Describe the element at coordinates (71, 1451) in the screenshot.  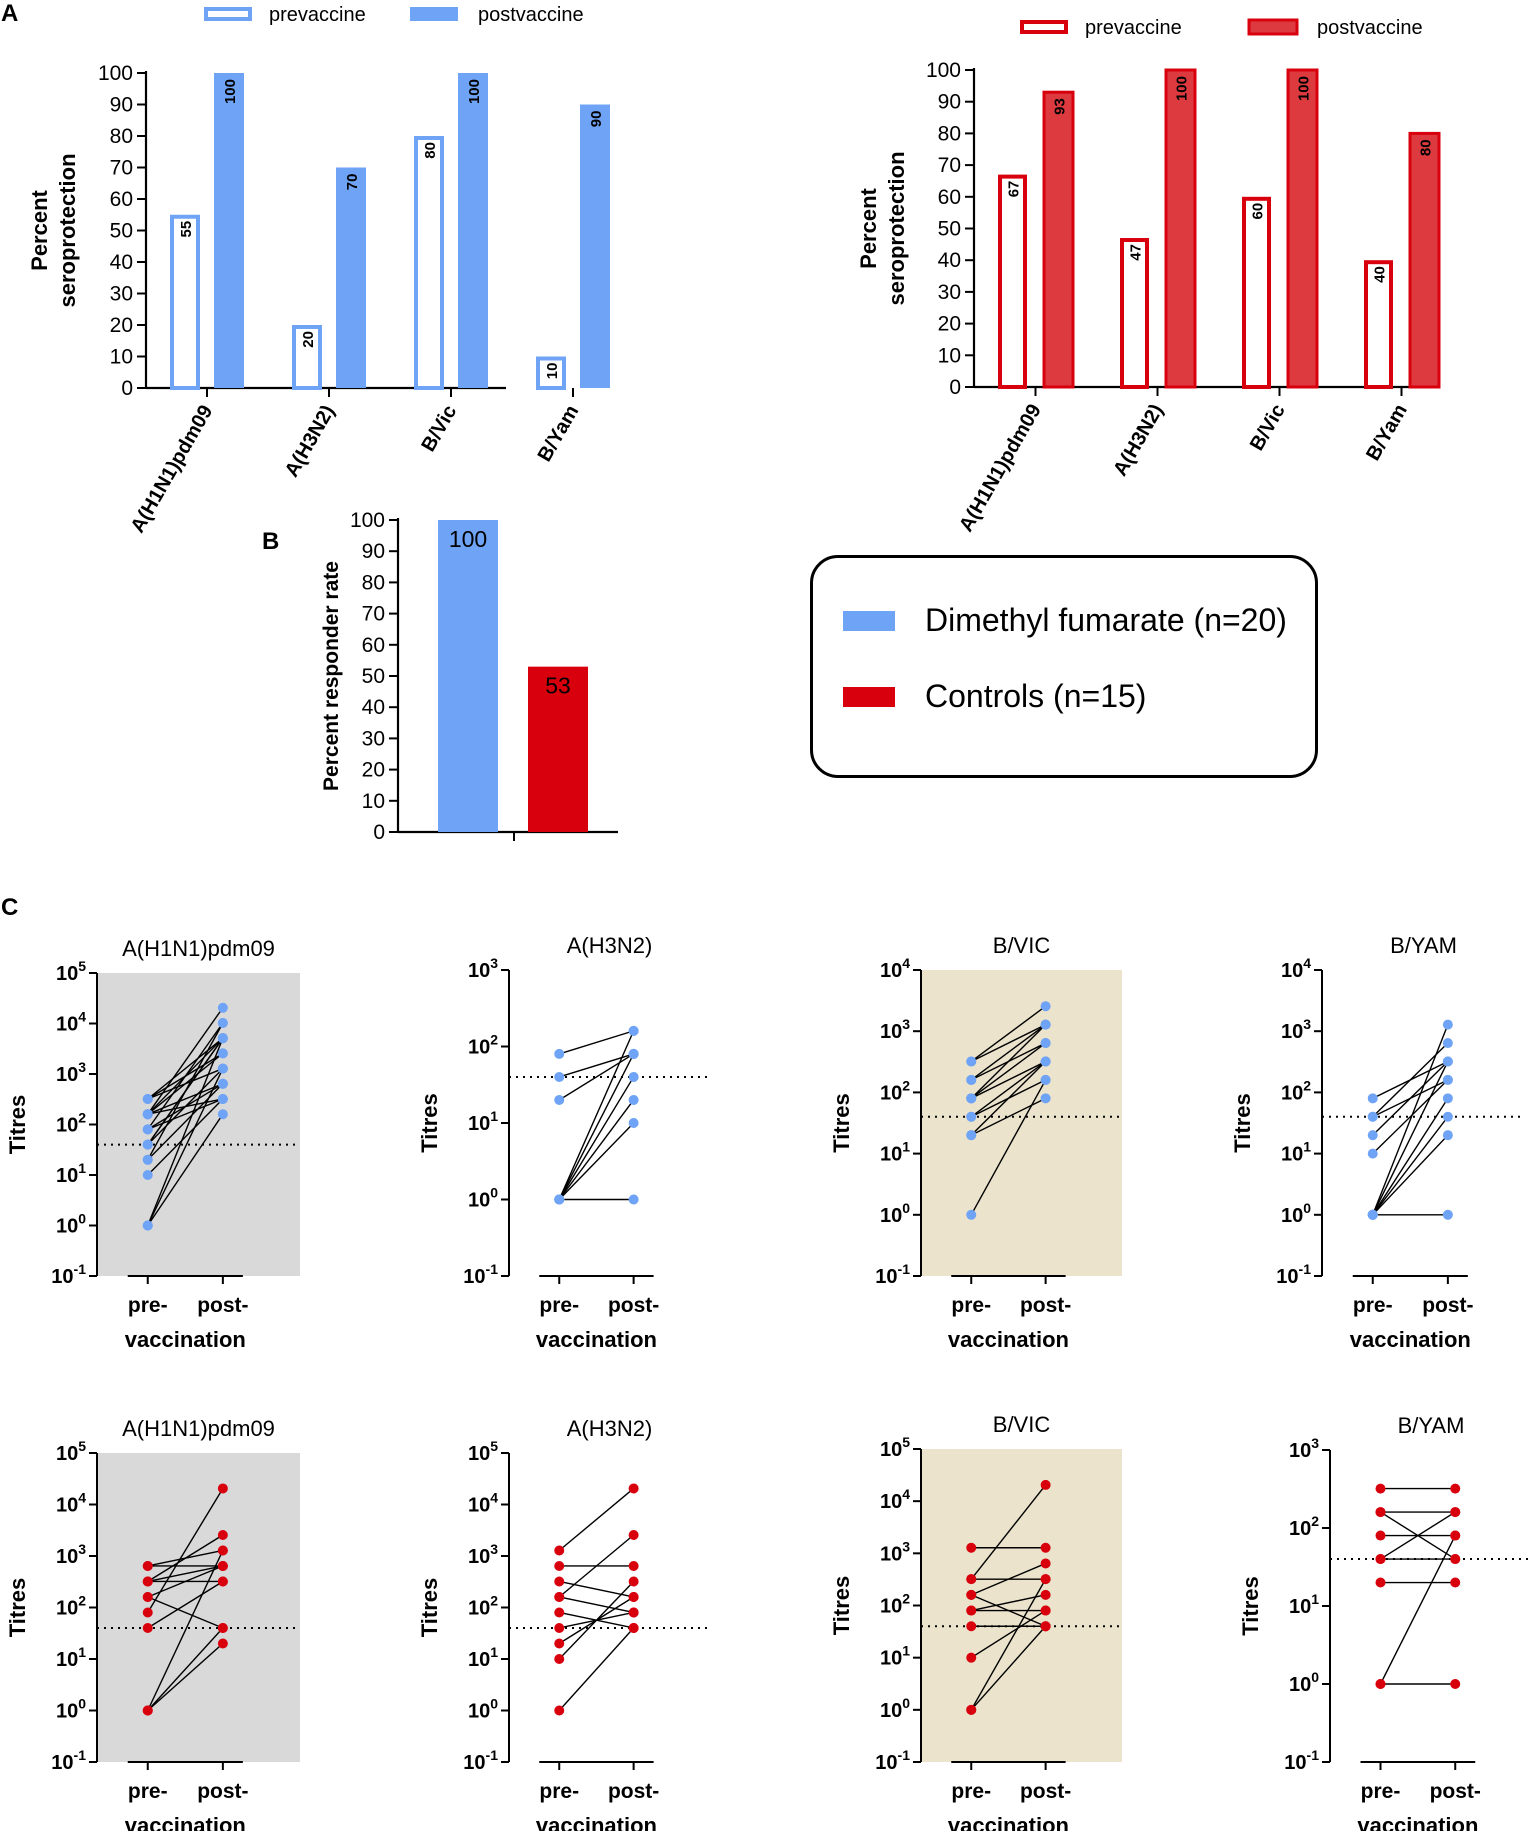
I see `y-tick-label: 105` at that location.